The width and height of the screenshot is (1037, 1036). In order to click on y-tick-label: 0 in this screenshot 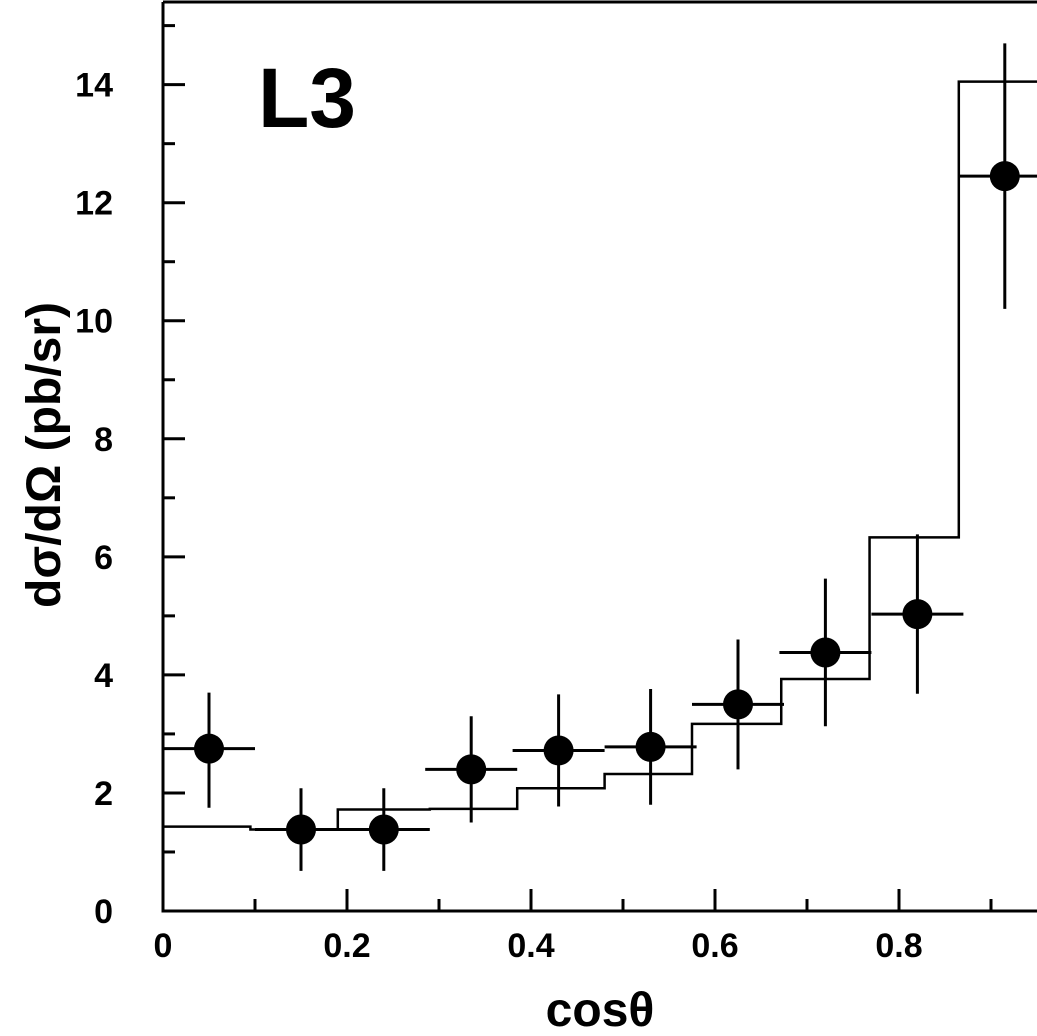, I will do `click(103, 912)`.